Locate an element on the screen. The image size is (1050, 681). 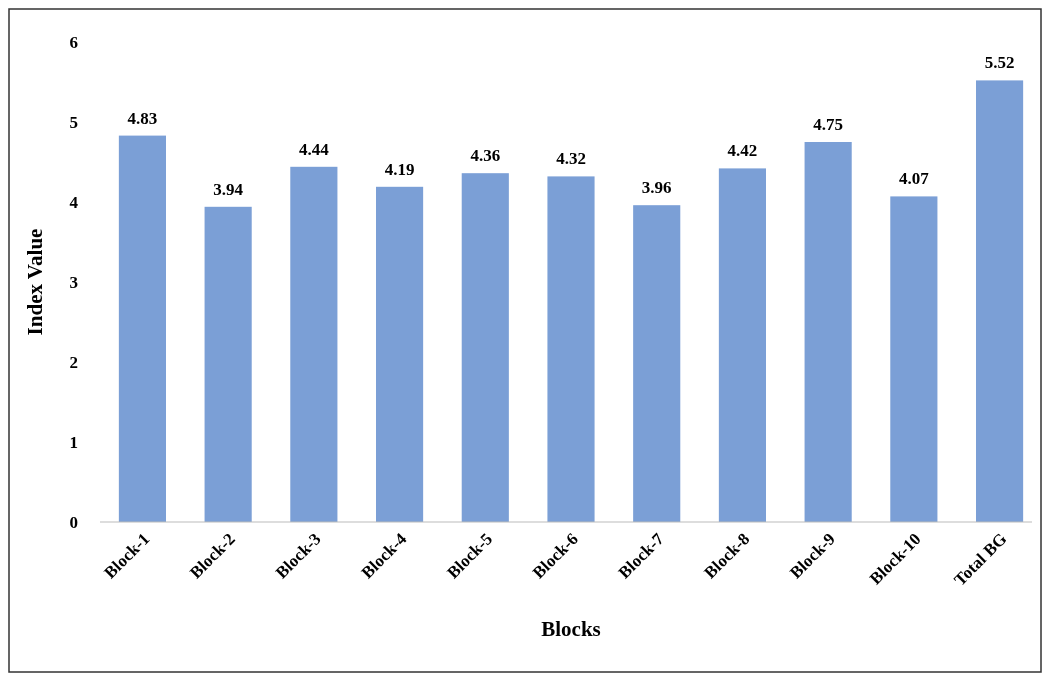
data-label: 4.75 is located at coordinates (828, 124).